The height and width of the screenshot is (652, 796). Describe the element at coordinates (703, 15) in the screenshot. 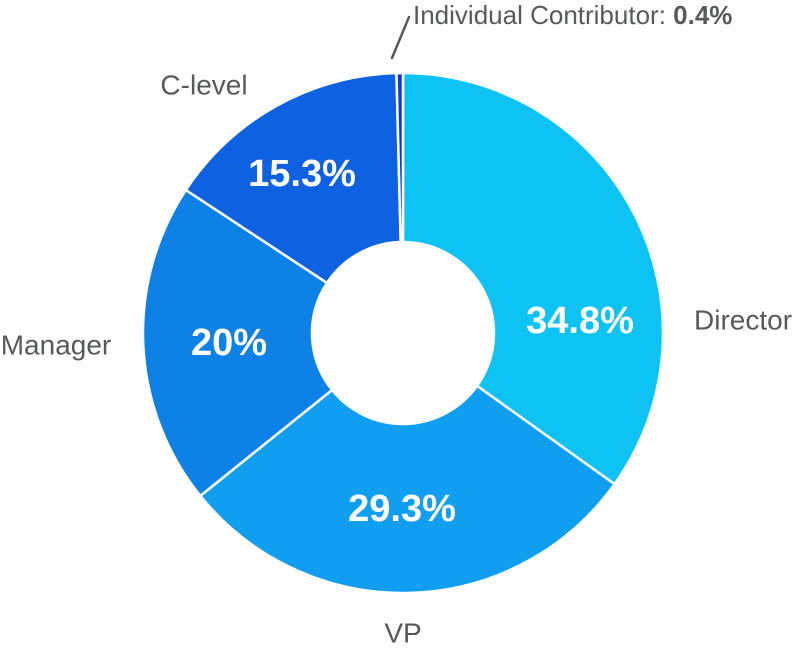

I see `annotation-value: 0.4%` at that location.